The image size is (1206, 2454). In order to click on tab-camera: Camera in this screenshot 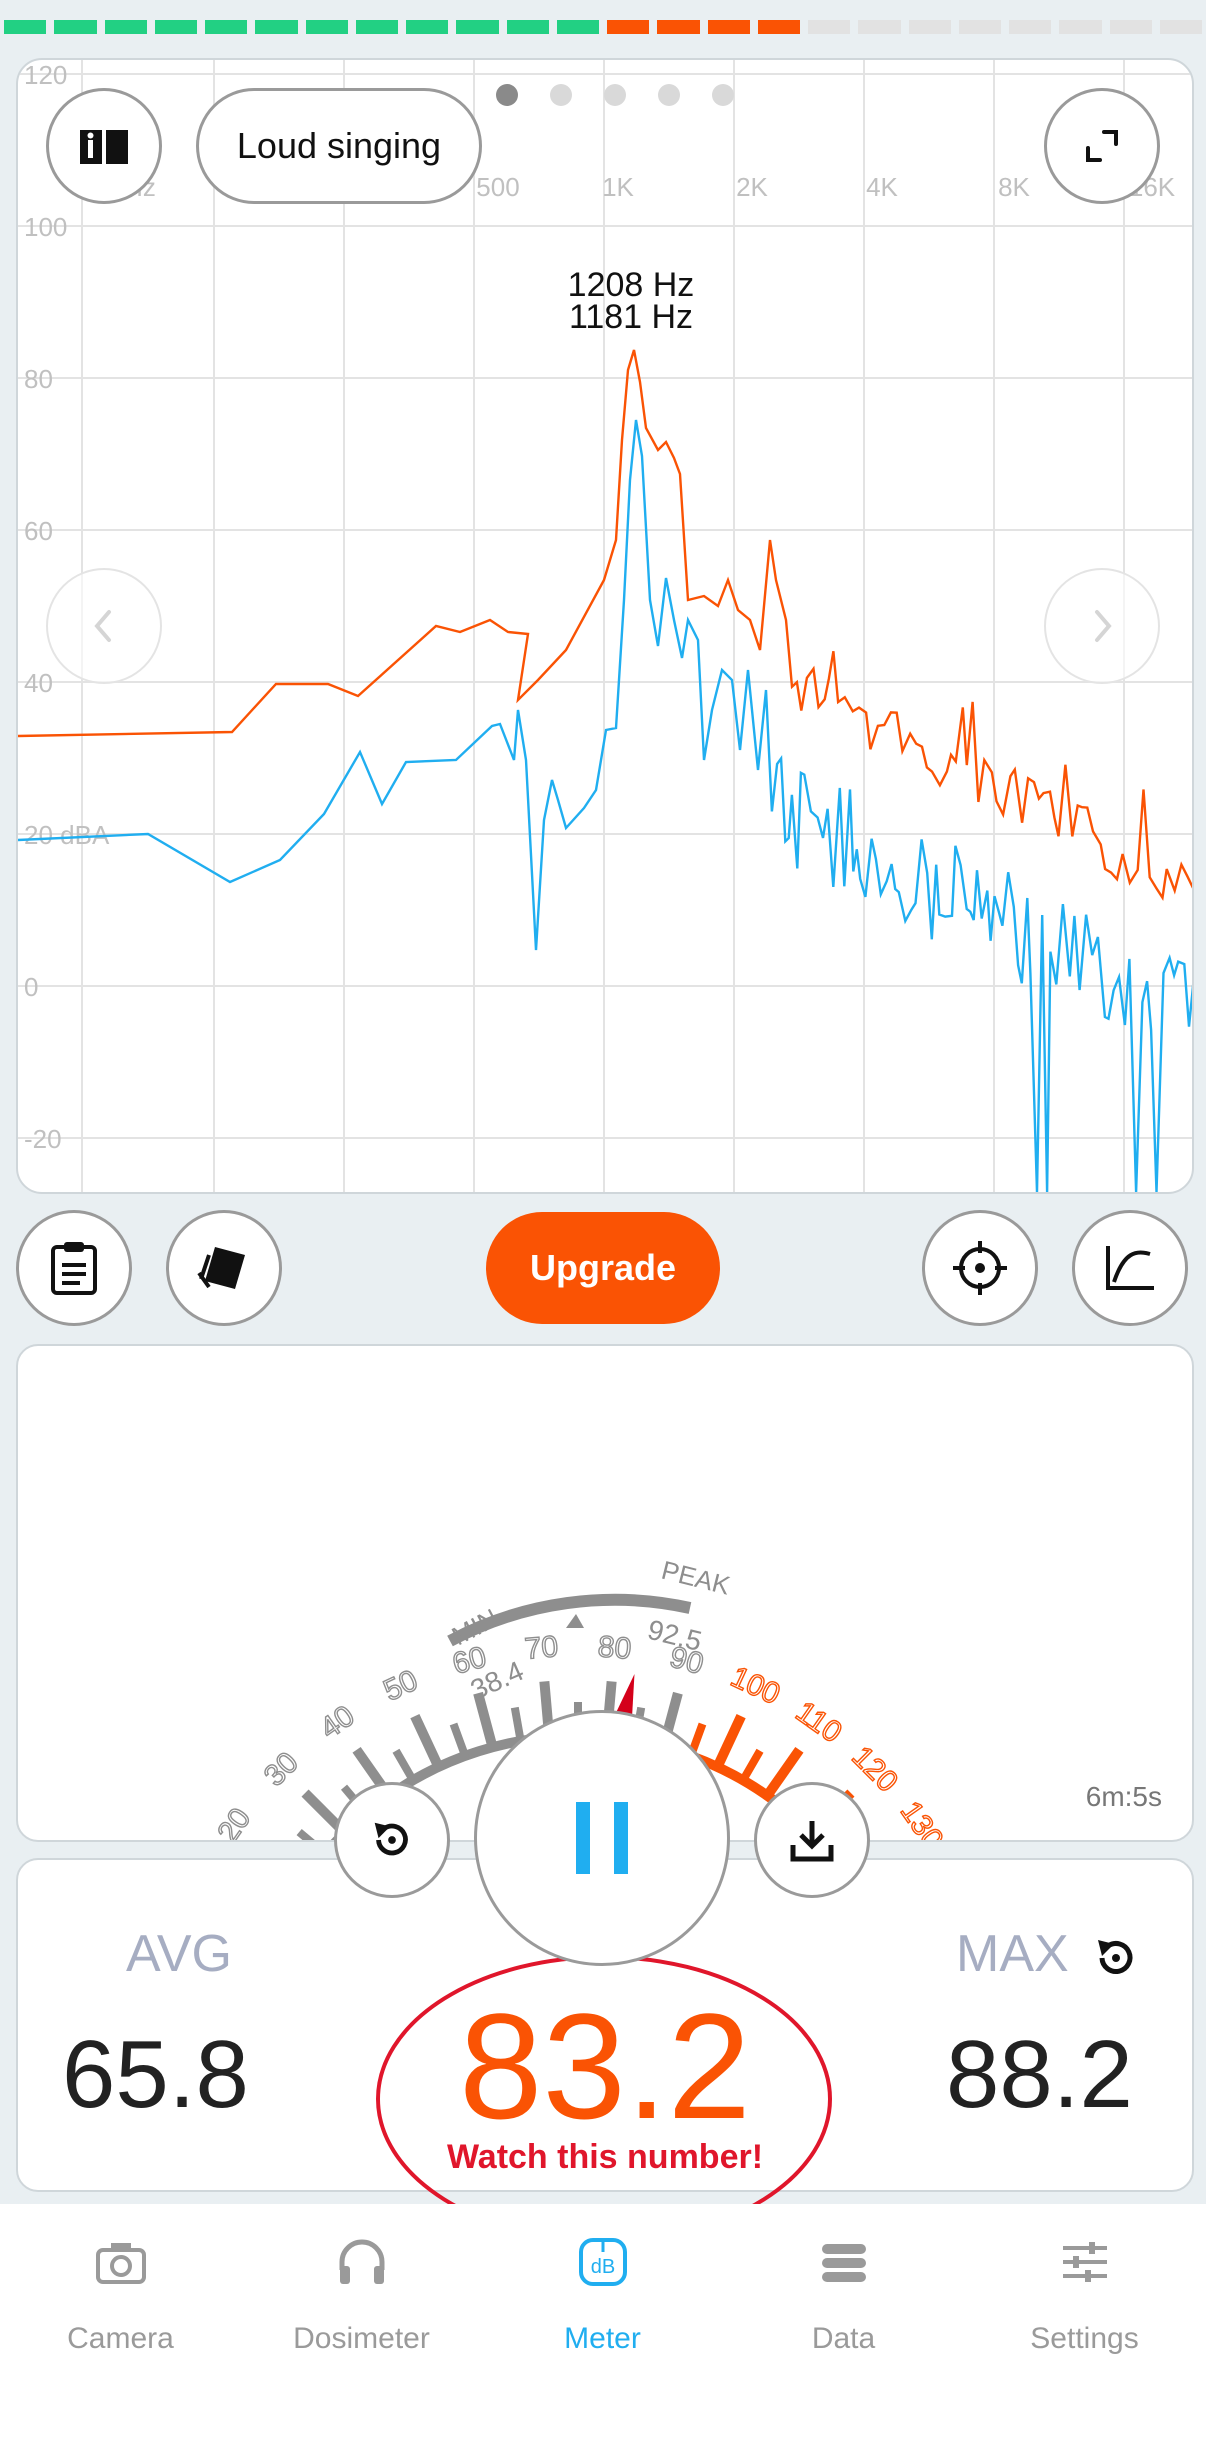, I will do `click(120, 2294)`.